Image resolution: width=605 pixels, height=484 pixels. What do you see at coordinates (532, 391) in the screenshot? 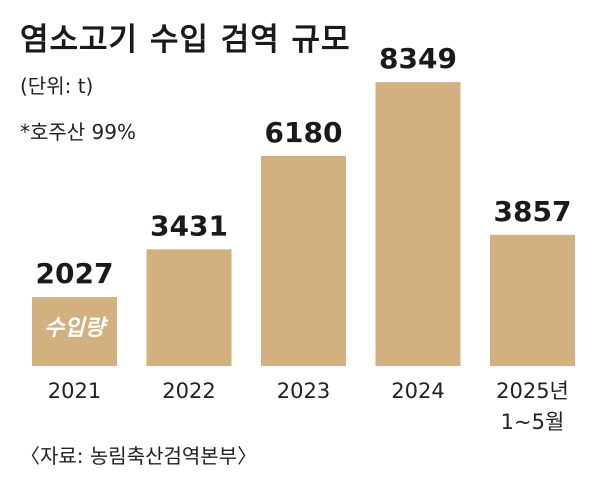
I see `category-label-4-line-0: 2025년` at bounding box center [532, 391].